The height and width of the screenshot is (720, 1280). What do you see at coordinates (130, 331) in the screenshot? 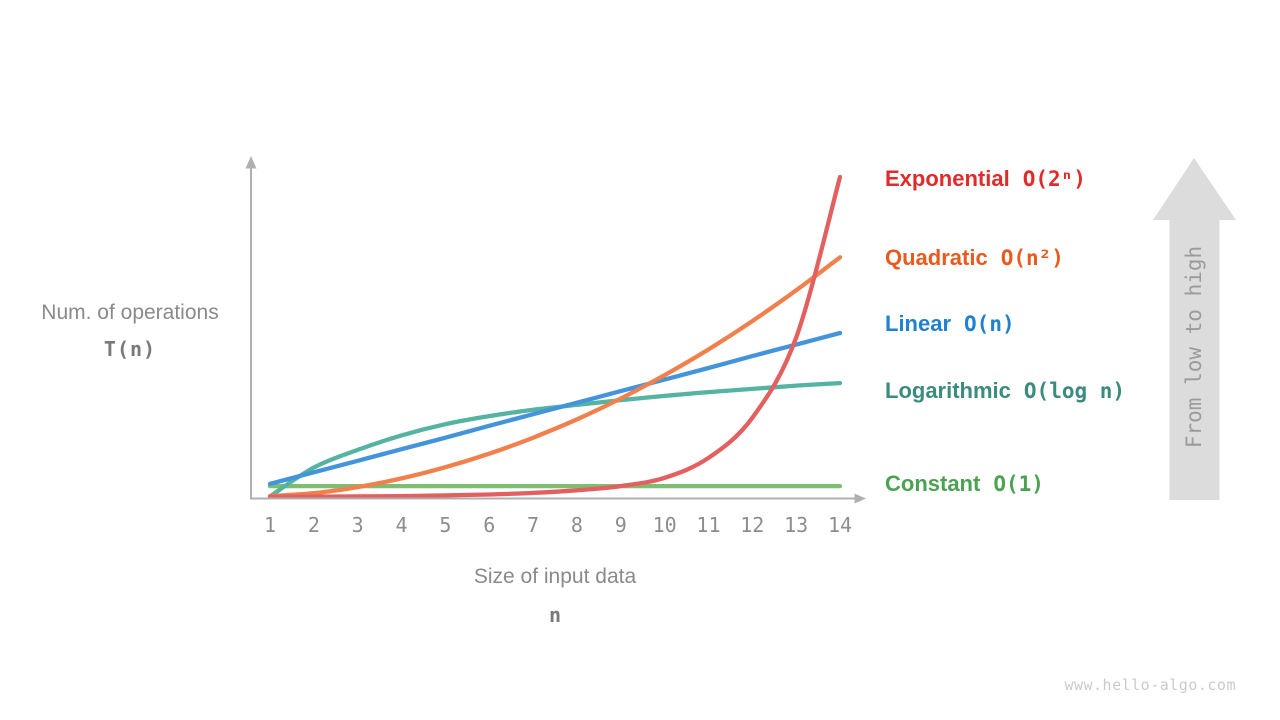
I see `y-axis-title: Num. of operations T(n)` at bounding box center [130, 331].